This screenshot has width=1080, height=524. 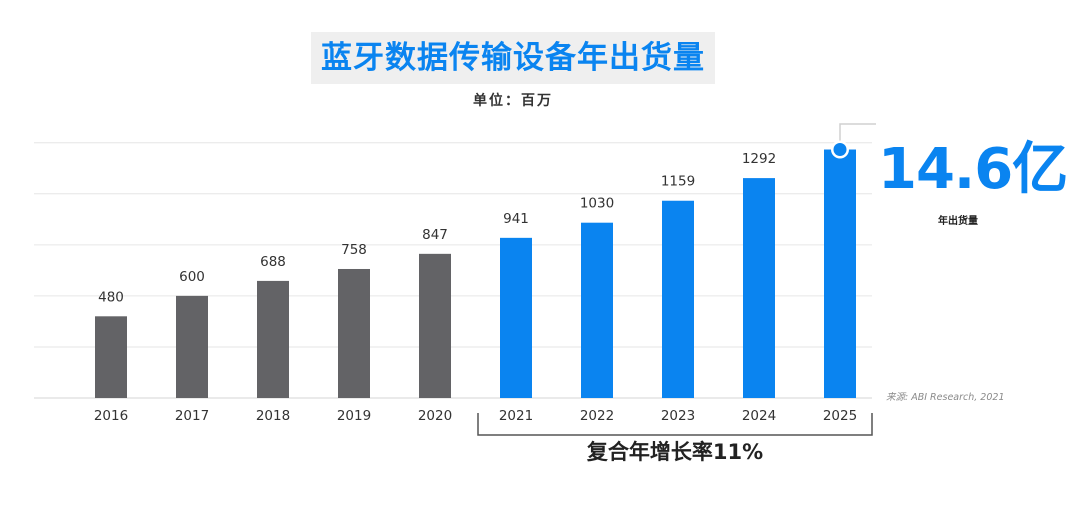 What do you see at coordinates (945, 397) in the screenshot?
I see `source-note: 来源: ABI Research, 2021` at bounding box center [945, 397].